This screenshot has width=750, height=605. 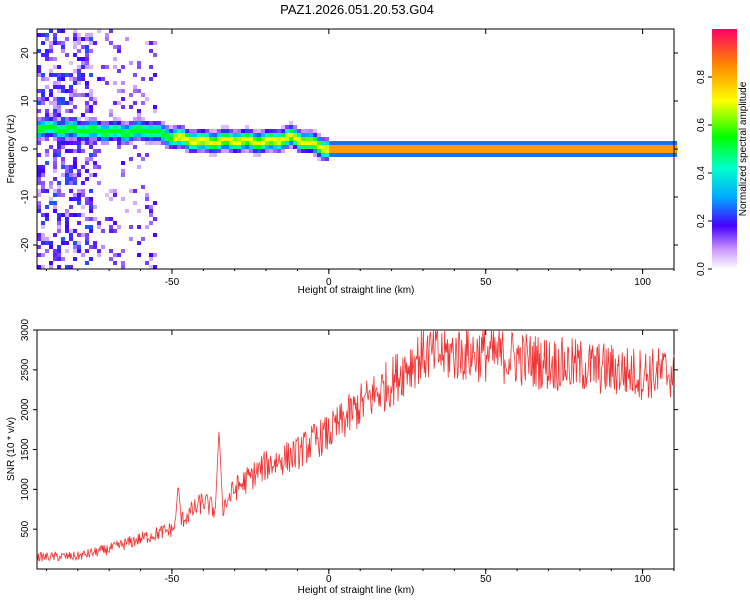 What do you see at coordinates (701, 269) in the screenshot?
I see `colorbar-tick-label: 0.0` at bounding box center [701, 269].